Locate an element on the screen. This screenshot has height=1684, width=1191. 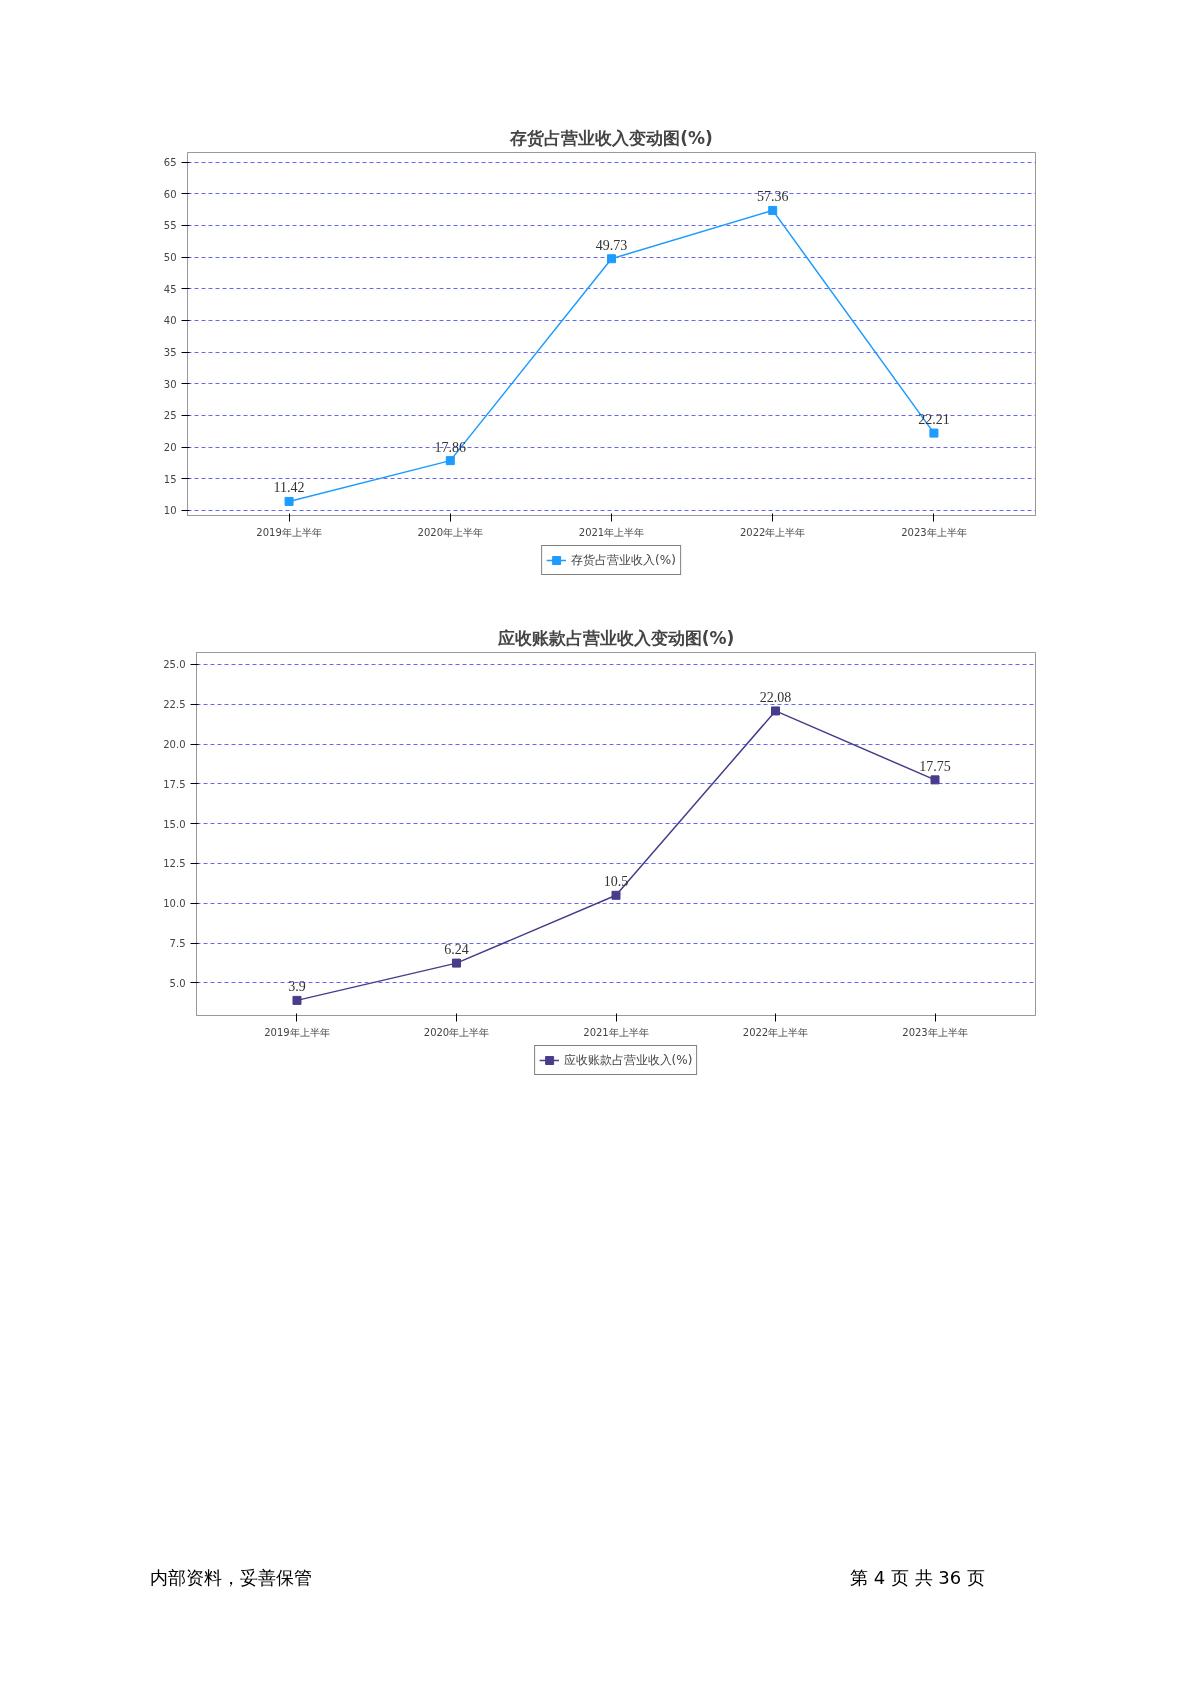
y-tick-label: 25 is located at coordinates (170, 416).